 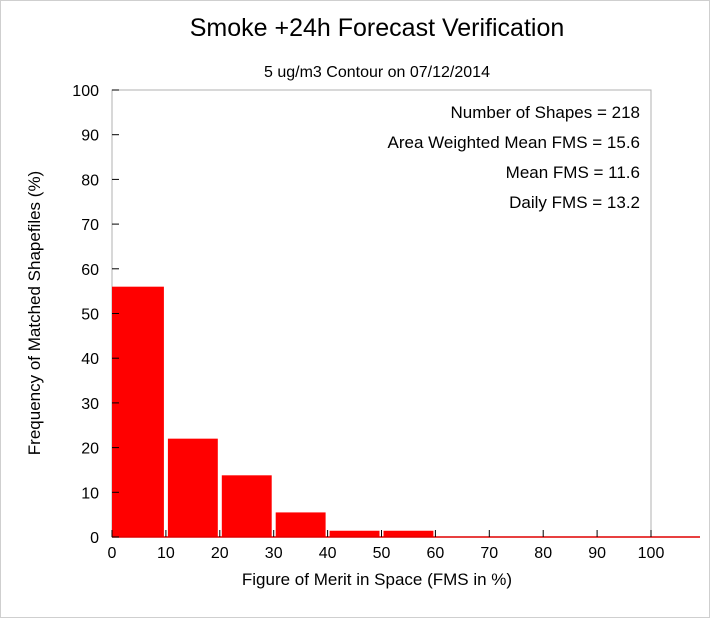 What do you see at coordinates (651, 553) in the screenshot?
I see `x-tick-label: 100` at bounding box center [651, 553].